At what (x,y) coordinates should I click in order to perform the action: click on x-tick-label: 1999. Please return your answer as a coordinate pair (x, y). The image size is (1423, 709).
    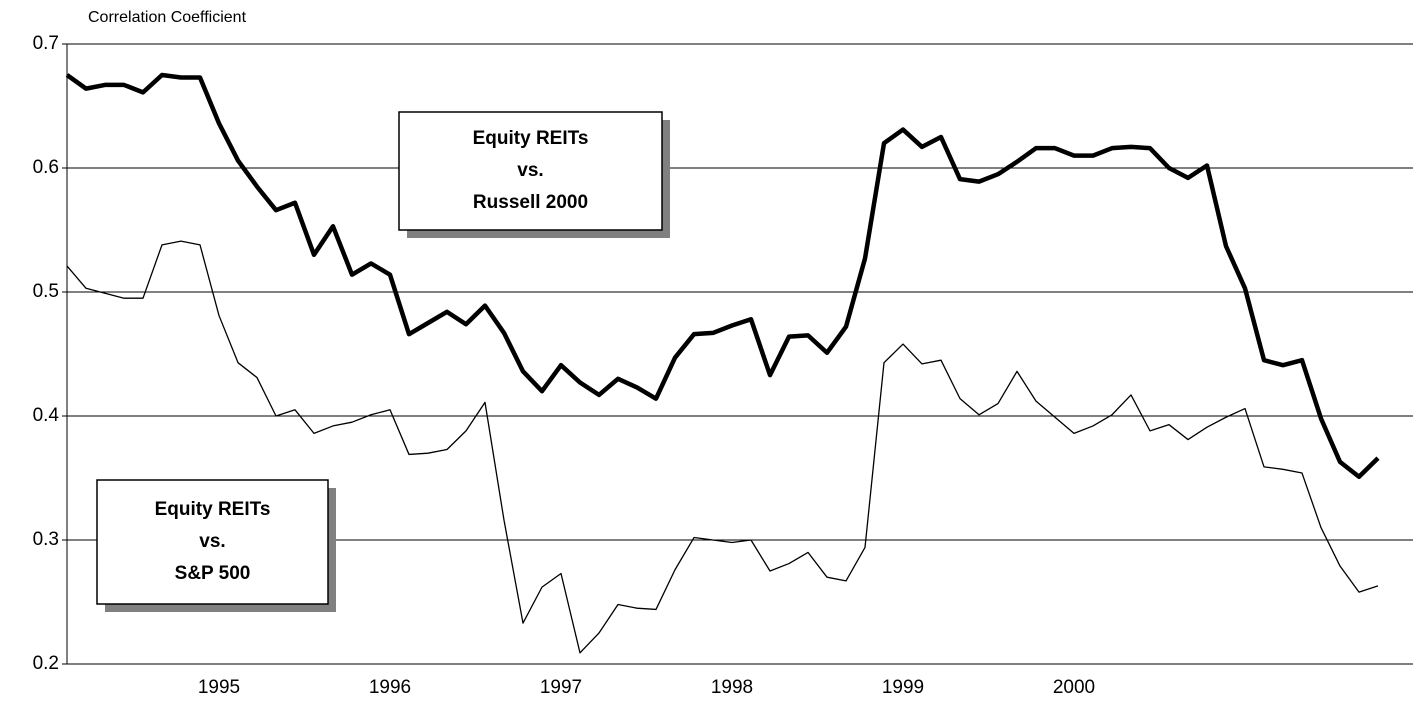
    Looking at the image, I should click on (903, 687).